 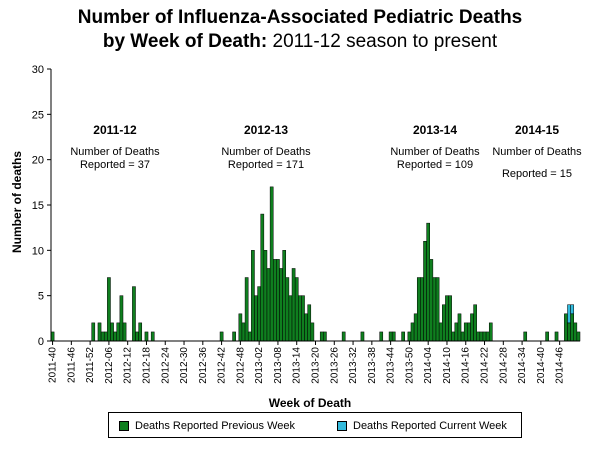 I want to click on x-tick-label: 2013-26, so click(x=334, y=365).